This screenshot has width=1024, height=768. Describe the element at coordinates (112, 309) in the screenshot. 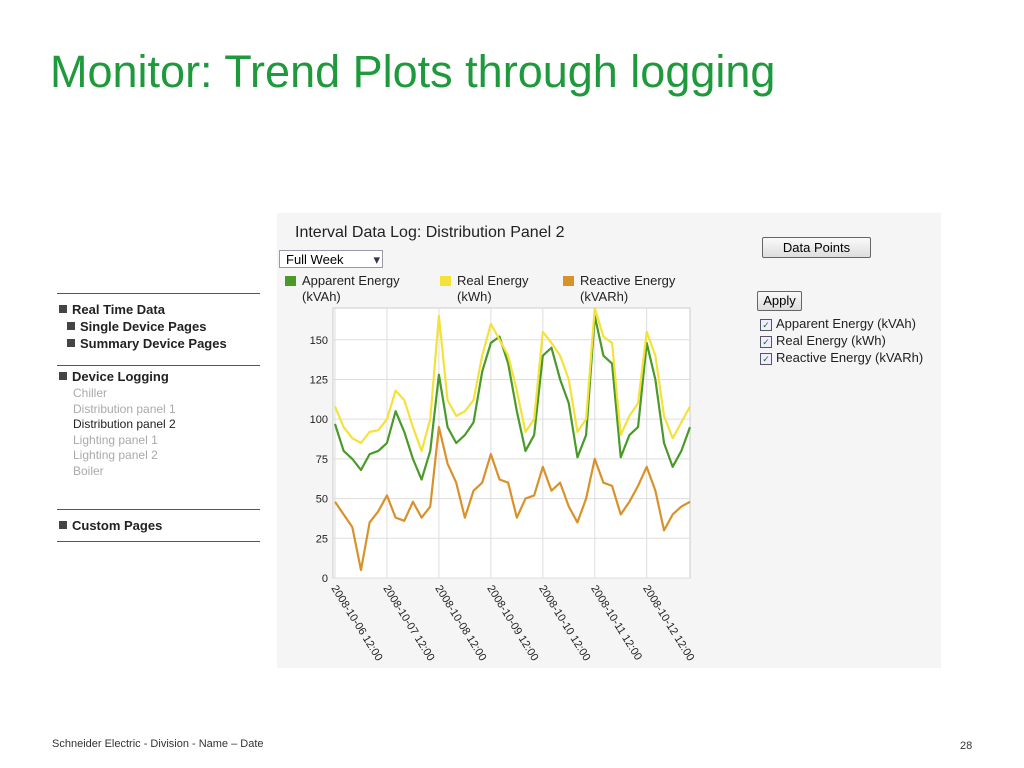

I see `nav-header: Real Time Data` at that location.